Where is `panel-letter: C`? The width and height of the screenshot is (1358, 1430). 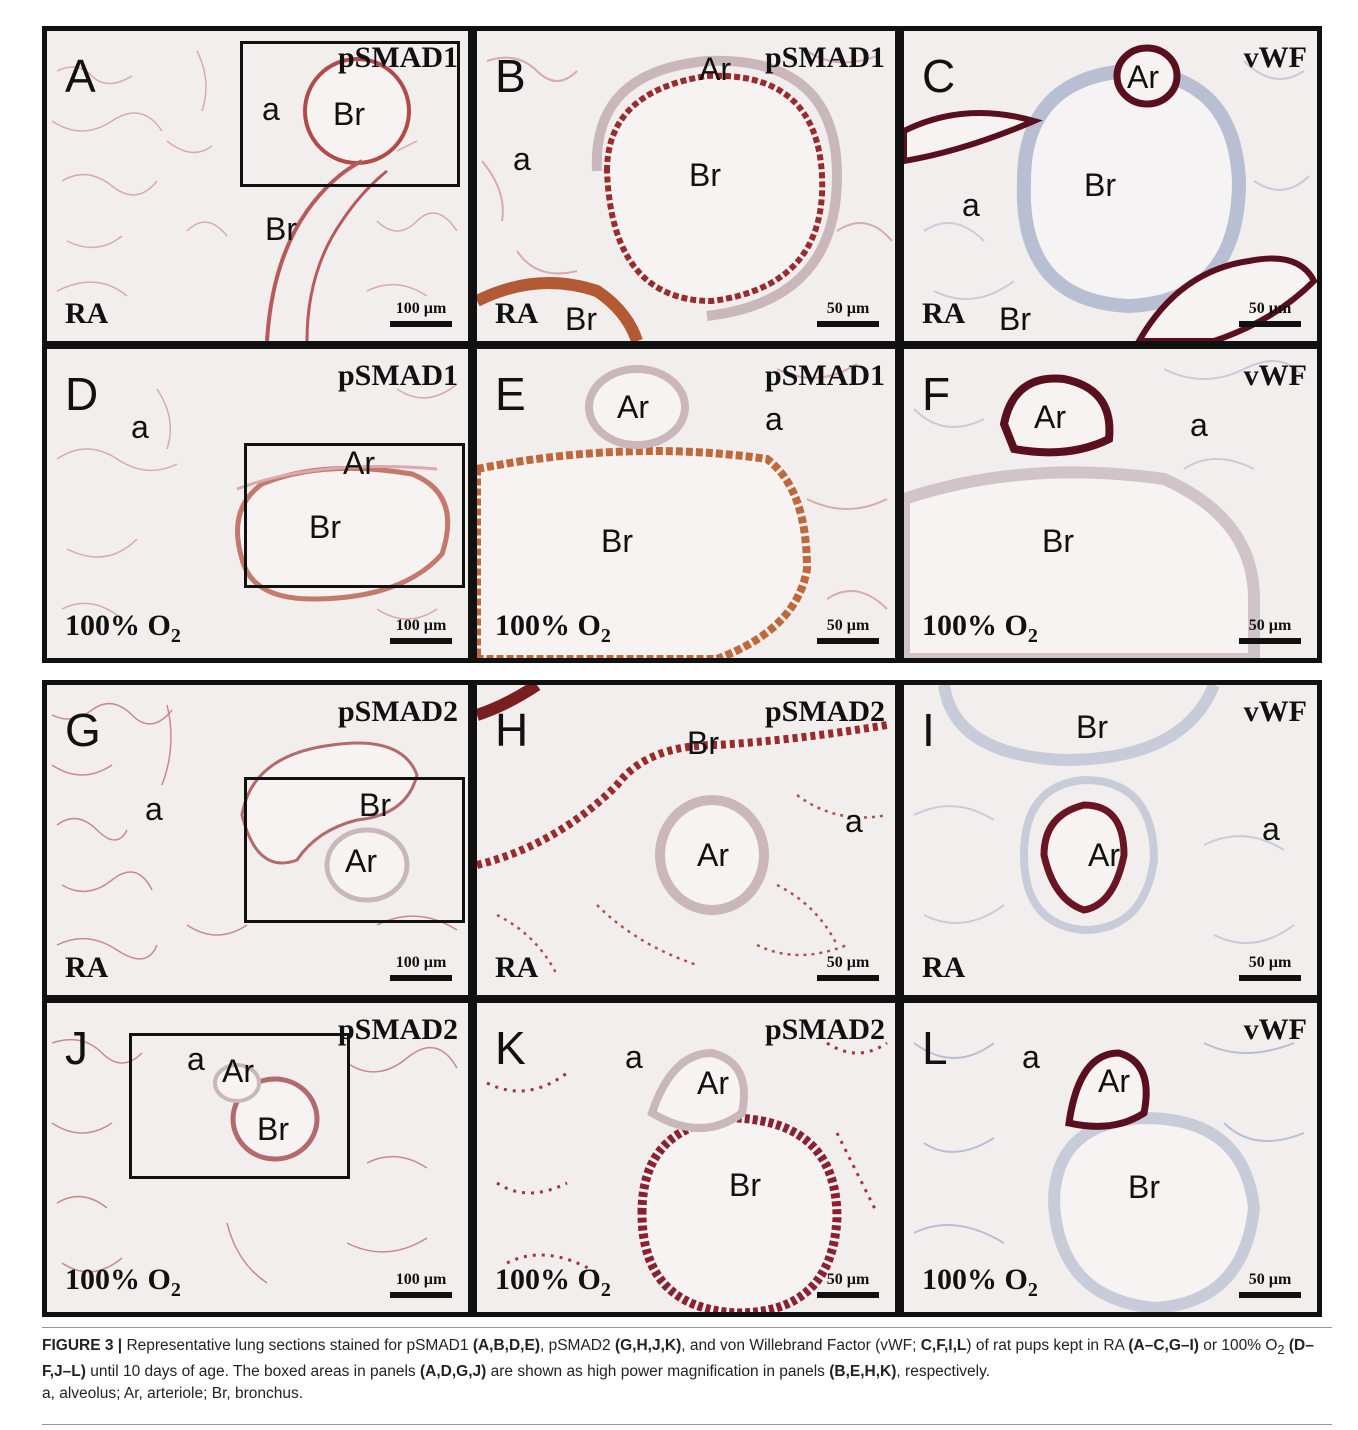
panel-letter: C is located at coordinates (939, 76).